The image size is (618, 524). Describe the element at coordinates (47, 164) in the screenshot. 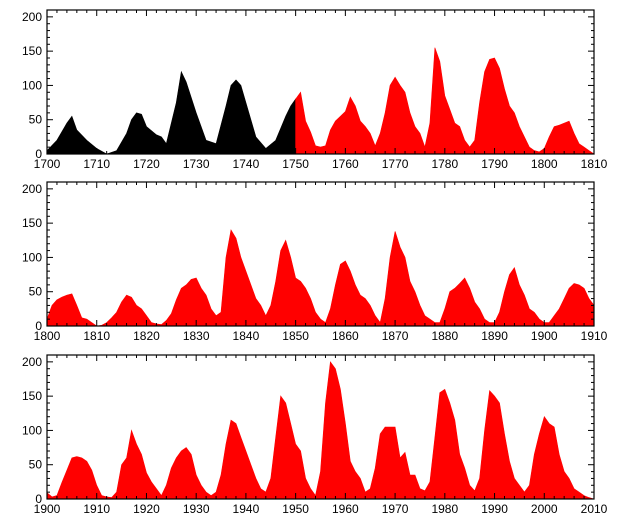

I see `x-tick-label: 1700` at that location.